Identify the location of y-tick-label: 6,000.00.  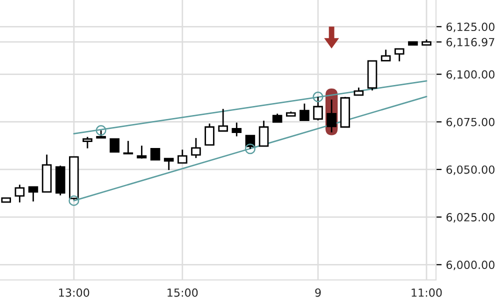
(470, 265).